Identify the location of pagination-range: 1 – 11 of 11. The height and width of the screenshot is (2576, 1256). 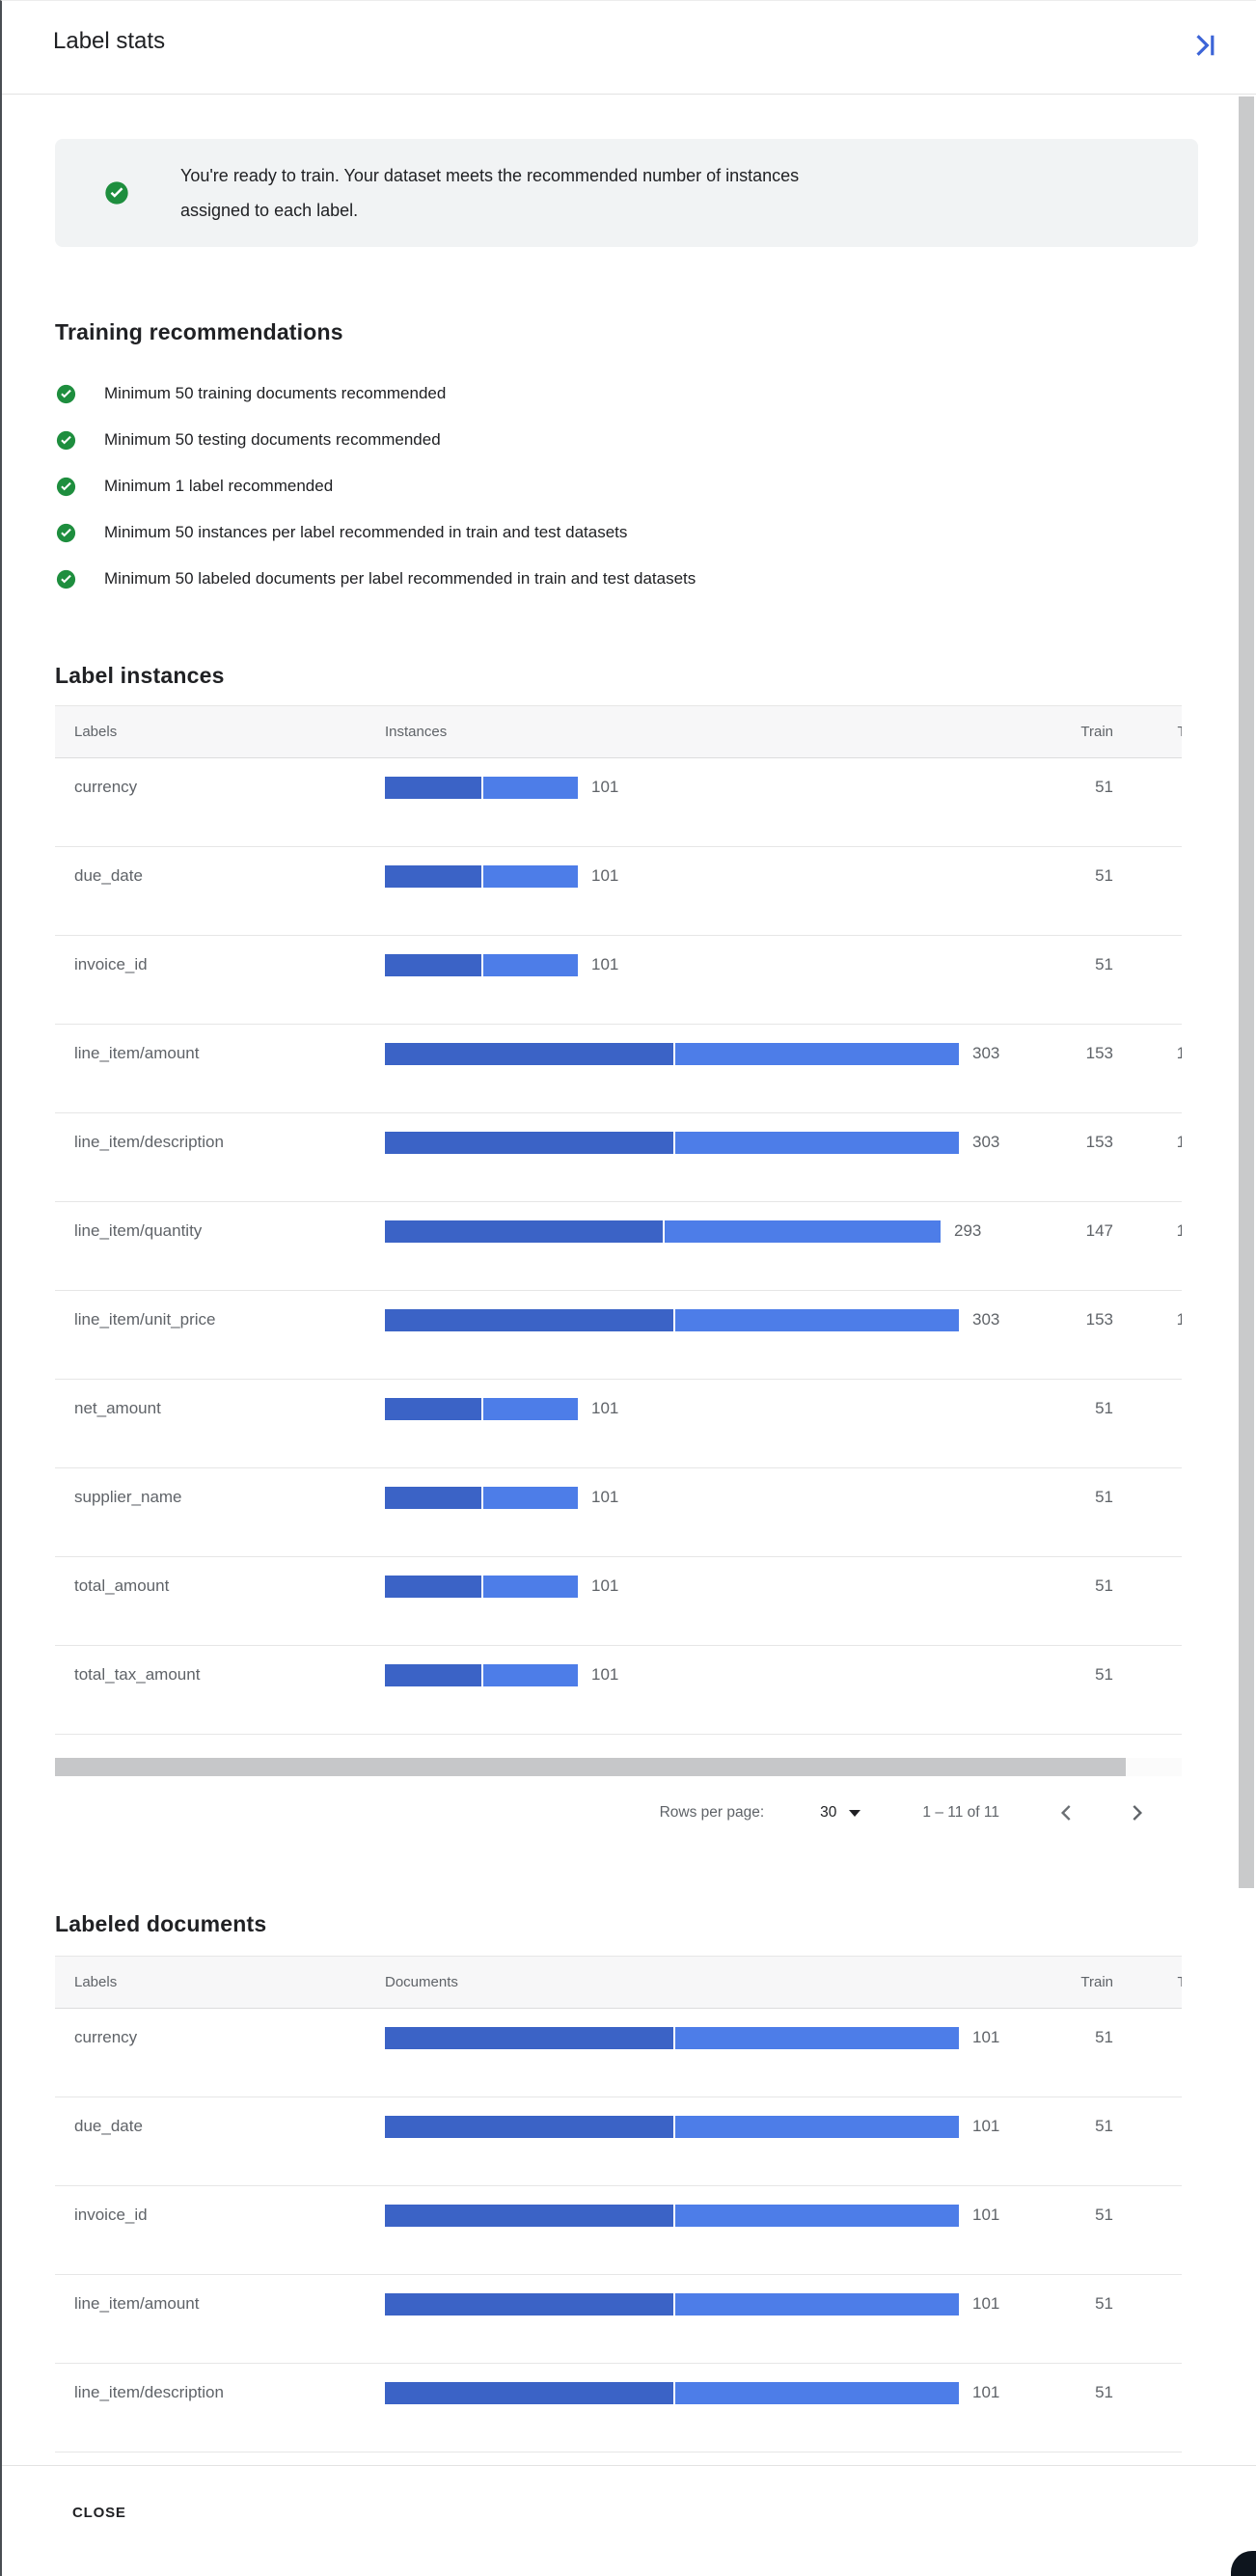
(960, 1813).